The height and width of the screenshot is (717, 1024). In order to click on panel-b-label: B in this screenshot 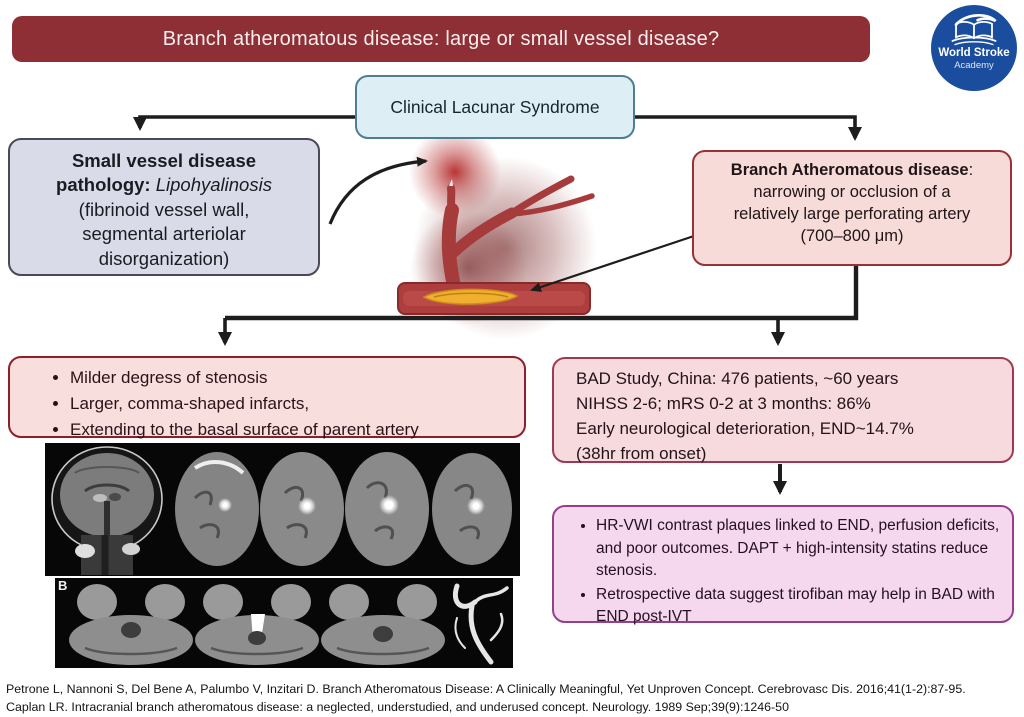, I will do `click(63, 585)`.